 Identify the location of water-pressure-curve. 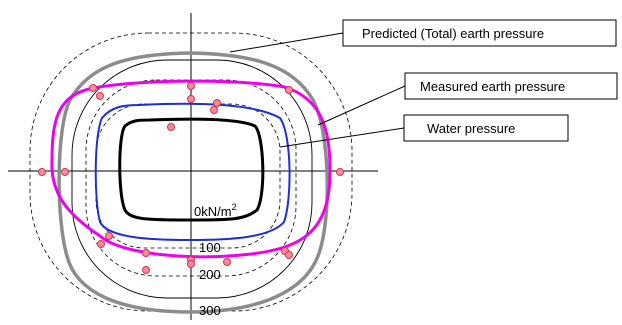
(192, 172).